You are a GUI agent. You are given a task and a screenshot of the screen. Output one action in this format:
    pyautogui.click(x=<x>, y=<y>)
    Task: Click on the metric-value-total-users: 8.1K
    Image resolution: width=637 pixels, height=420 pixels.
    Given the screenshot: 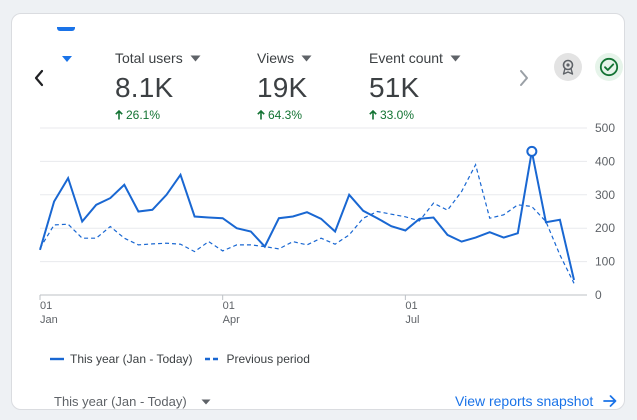 What is the action you would take?
    pyautogui.click(x=144, y=87)
    